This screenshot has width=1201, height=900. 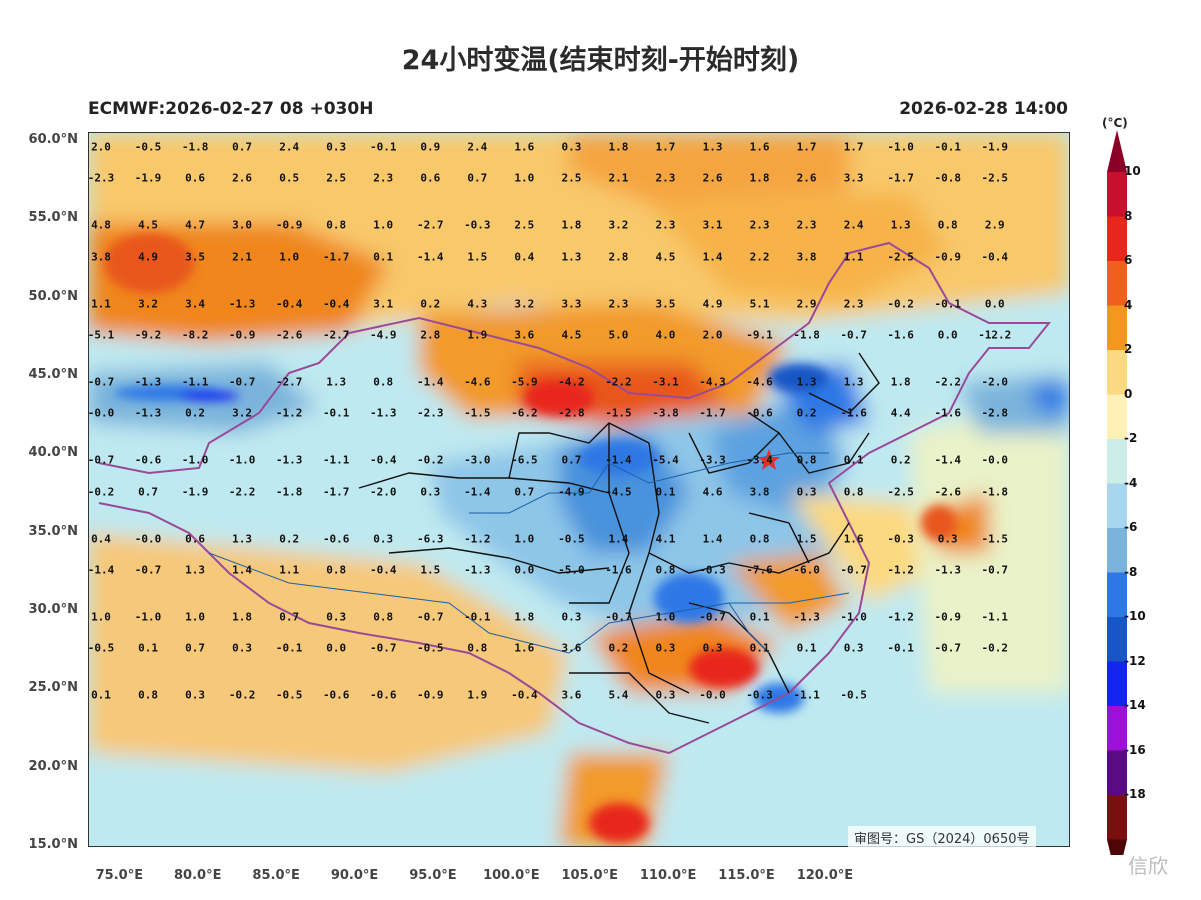 I want to click on grid-value: -4.5, so click(x=618, y=492).